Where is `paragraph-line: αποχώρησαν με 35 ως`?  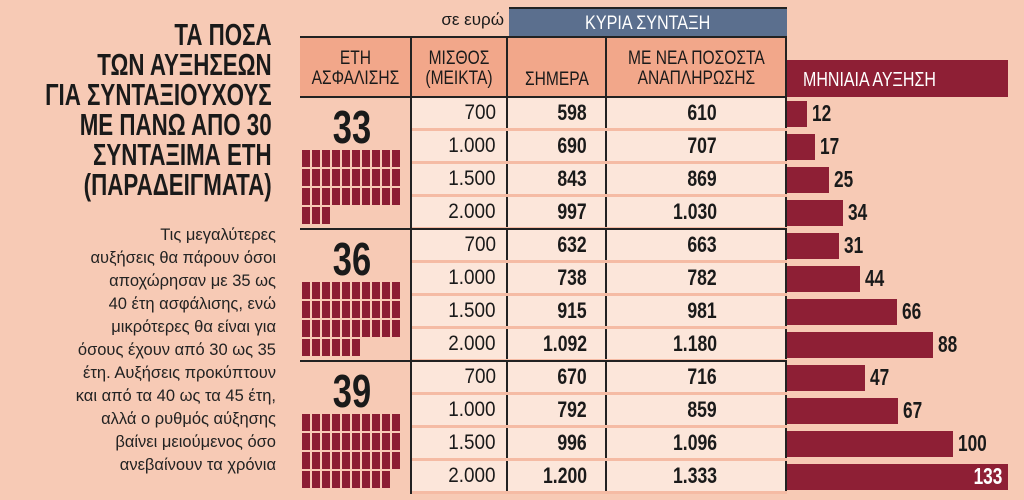 paragraph-line: αποχώρησαν με 35 ως is located at coordinates (192, 281).